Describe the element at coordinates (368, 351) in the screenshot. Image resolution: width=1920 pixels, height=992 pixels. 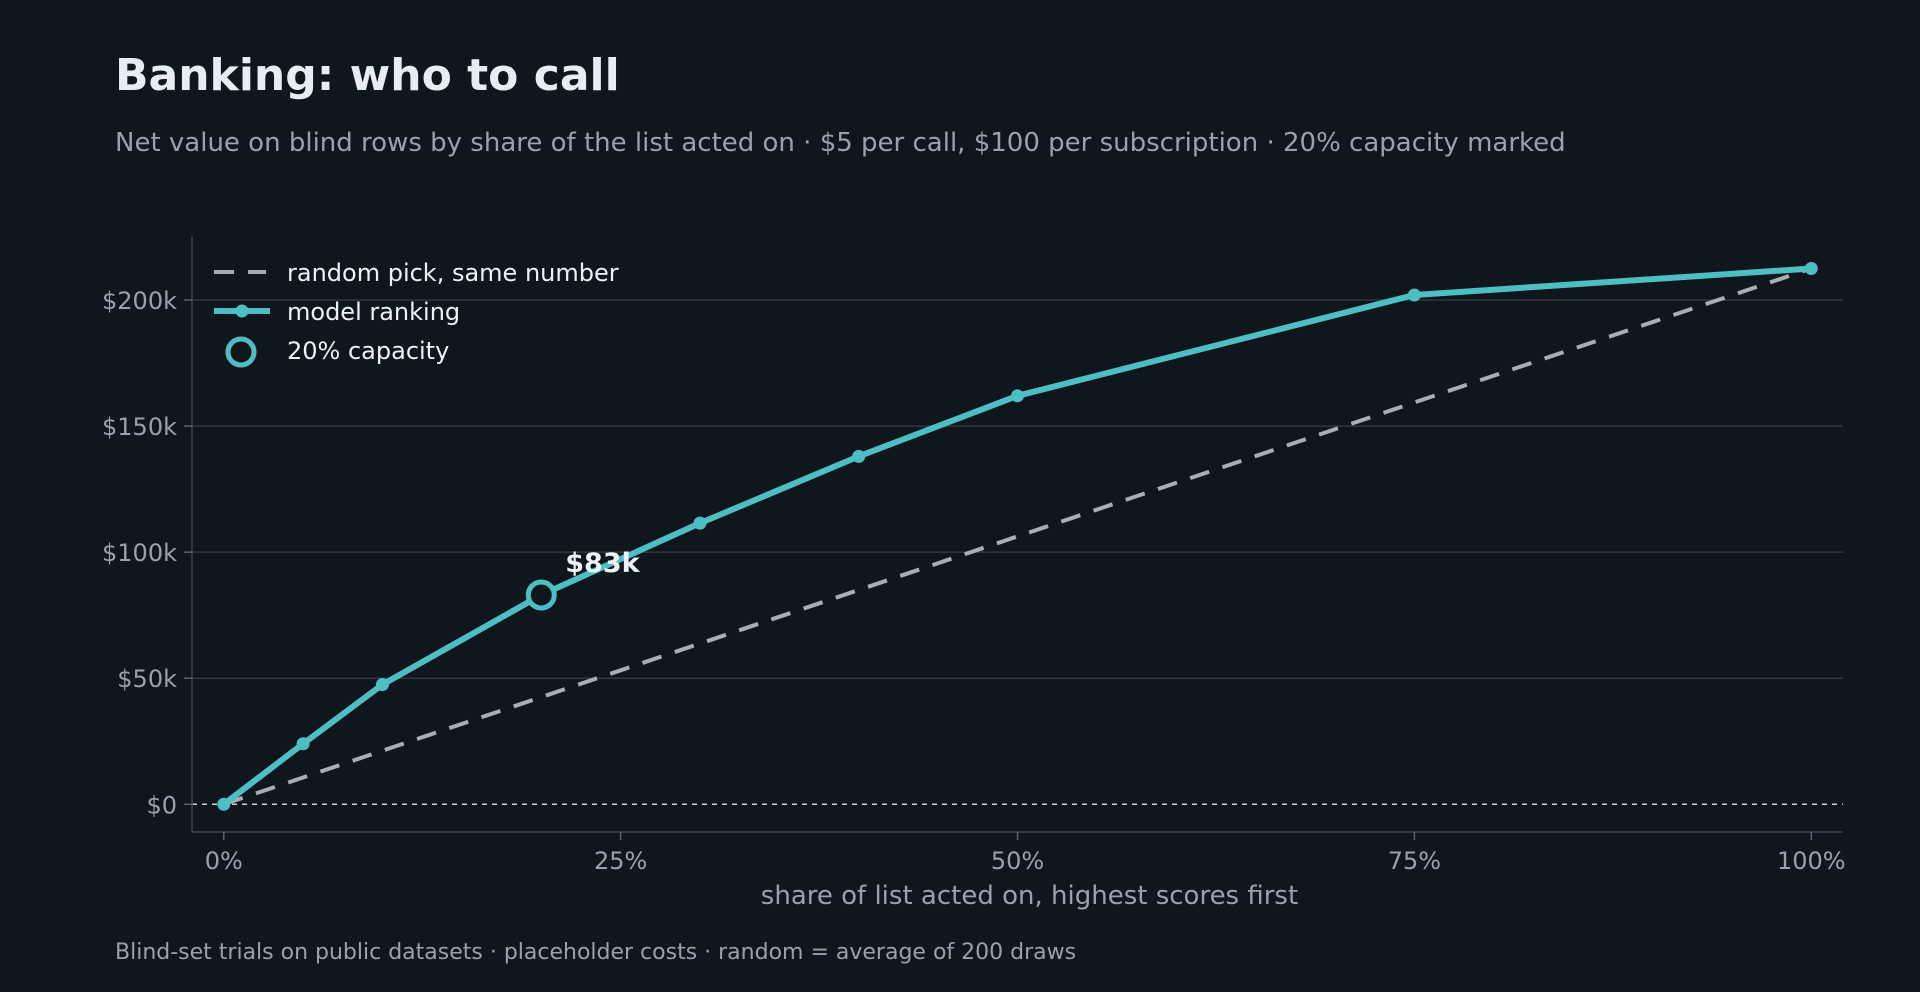
I see `legend-capacity-label: 20% capacity` at that location.